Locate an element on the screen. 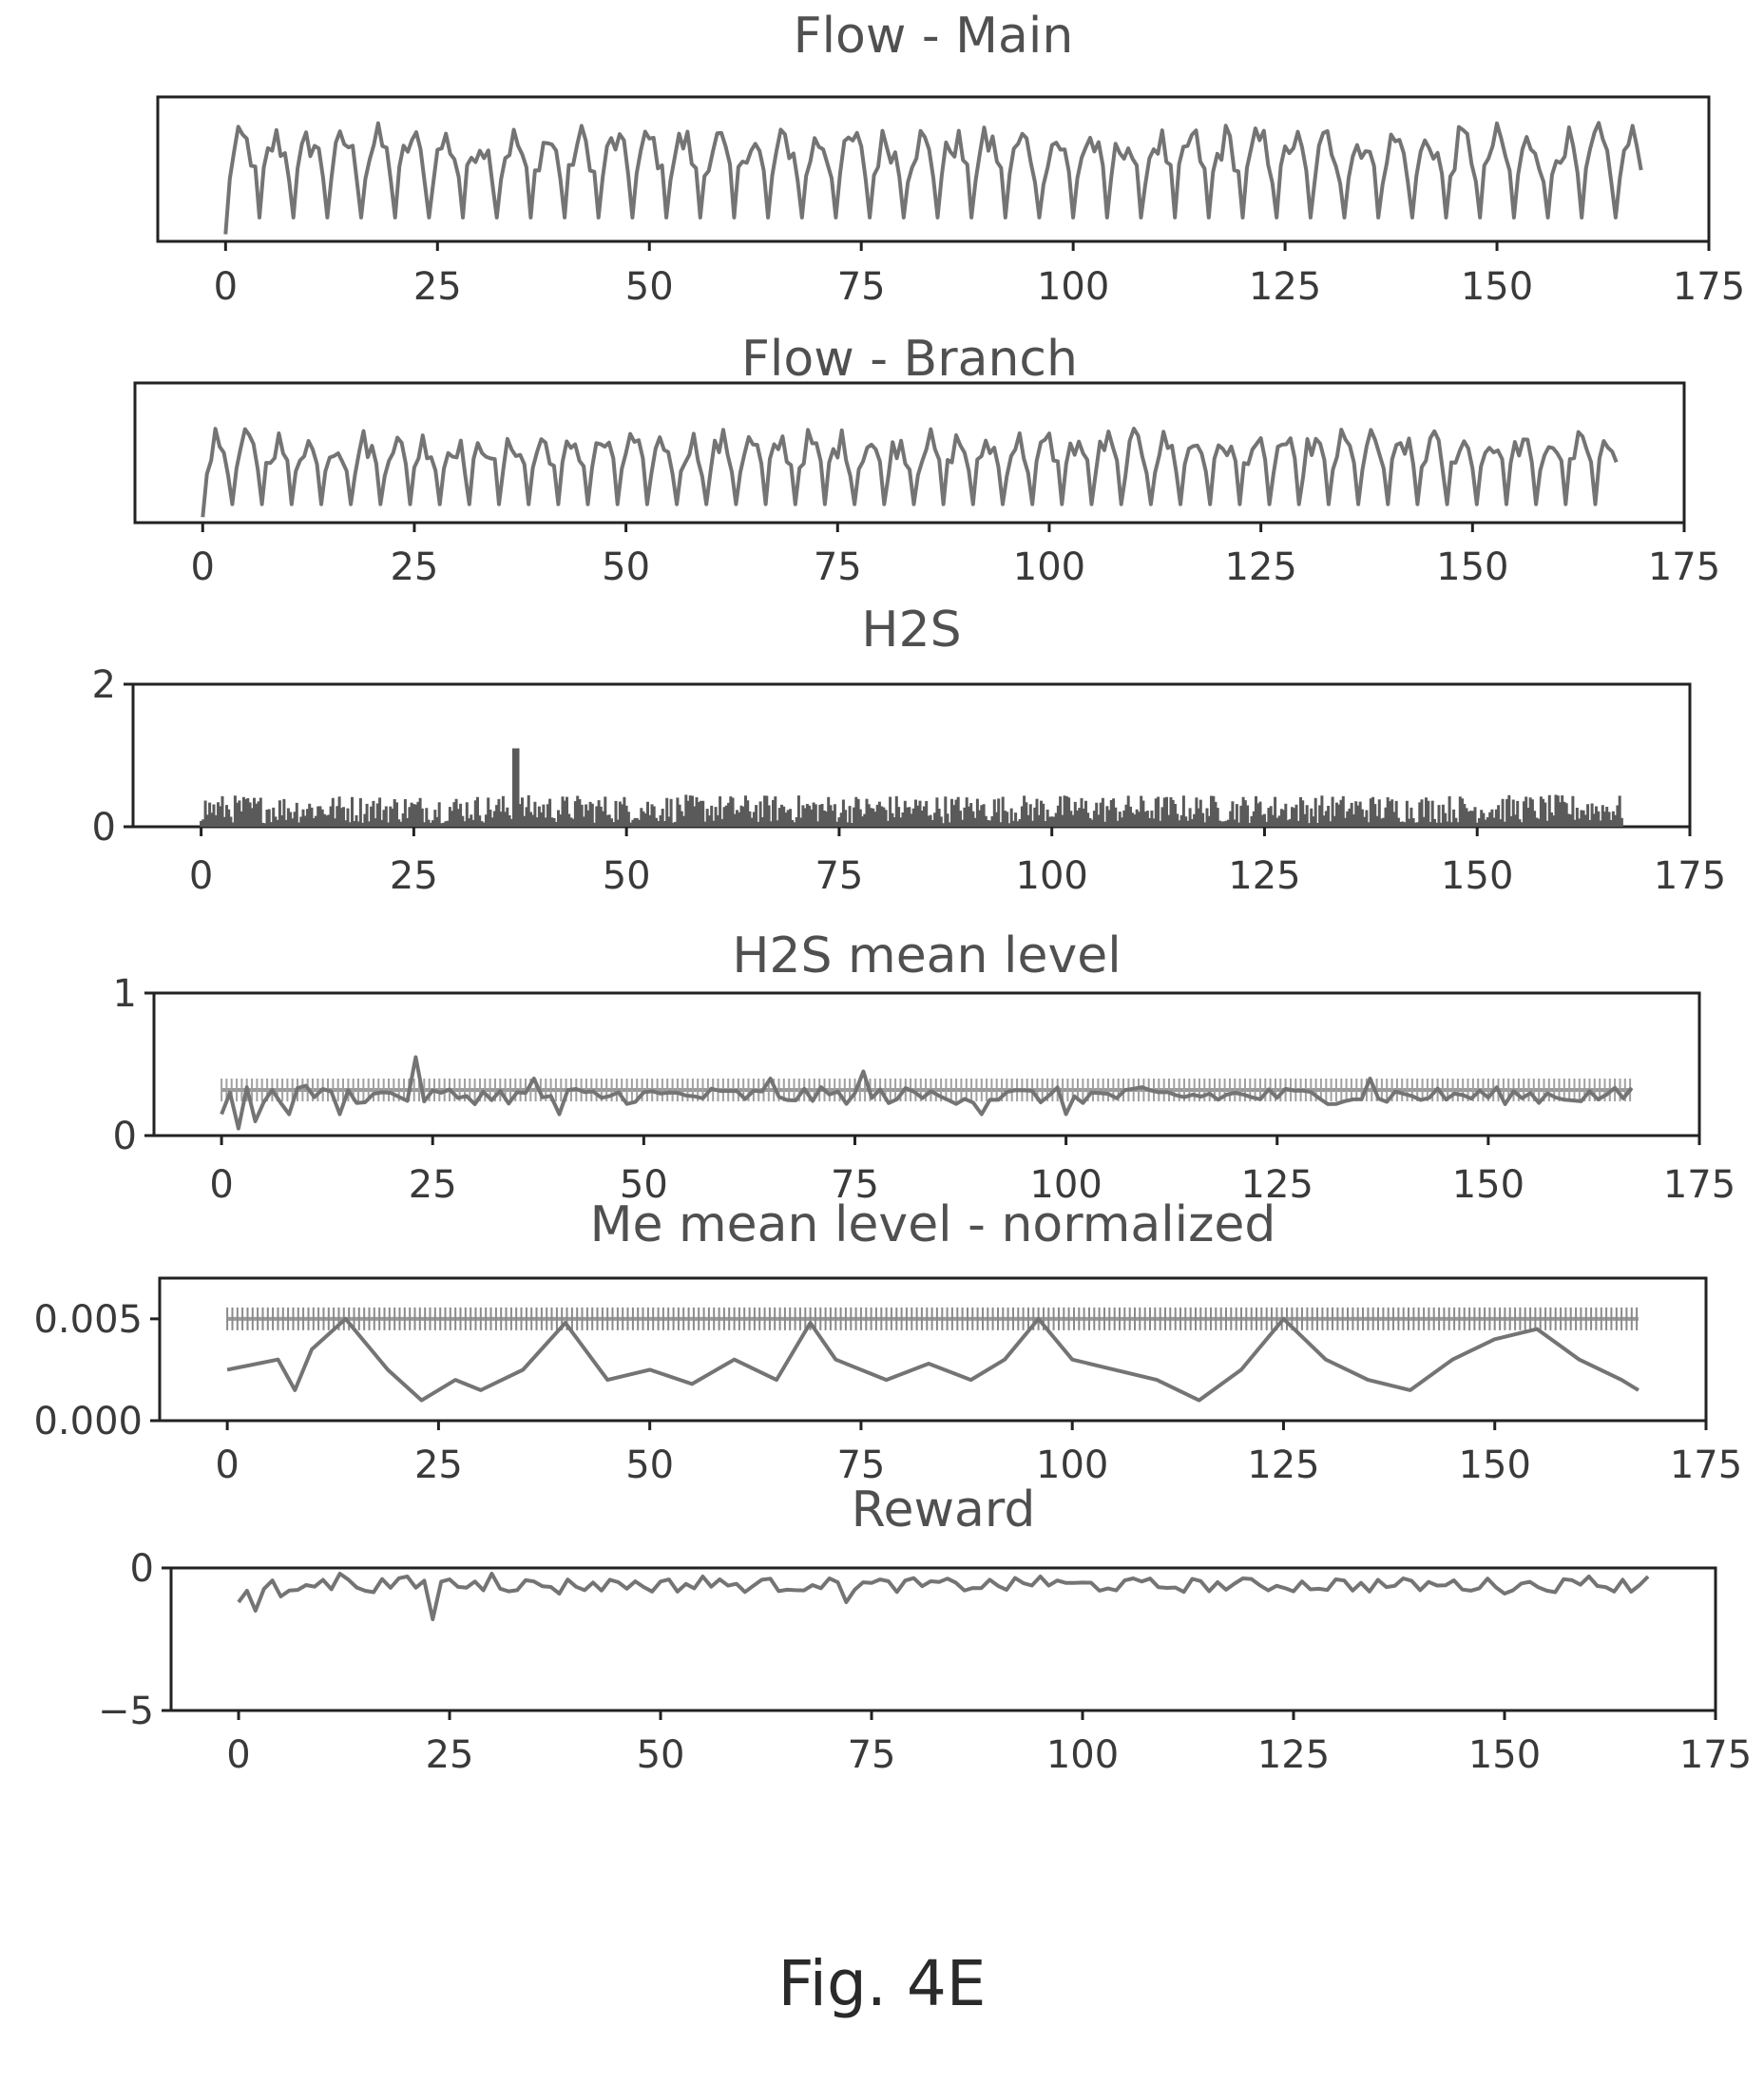 This screenshot has height=2083, width=1764. marker-ticks is located at coordinates (932, 1318).